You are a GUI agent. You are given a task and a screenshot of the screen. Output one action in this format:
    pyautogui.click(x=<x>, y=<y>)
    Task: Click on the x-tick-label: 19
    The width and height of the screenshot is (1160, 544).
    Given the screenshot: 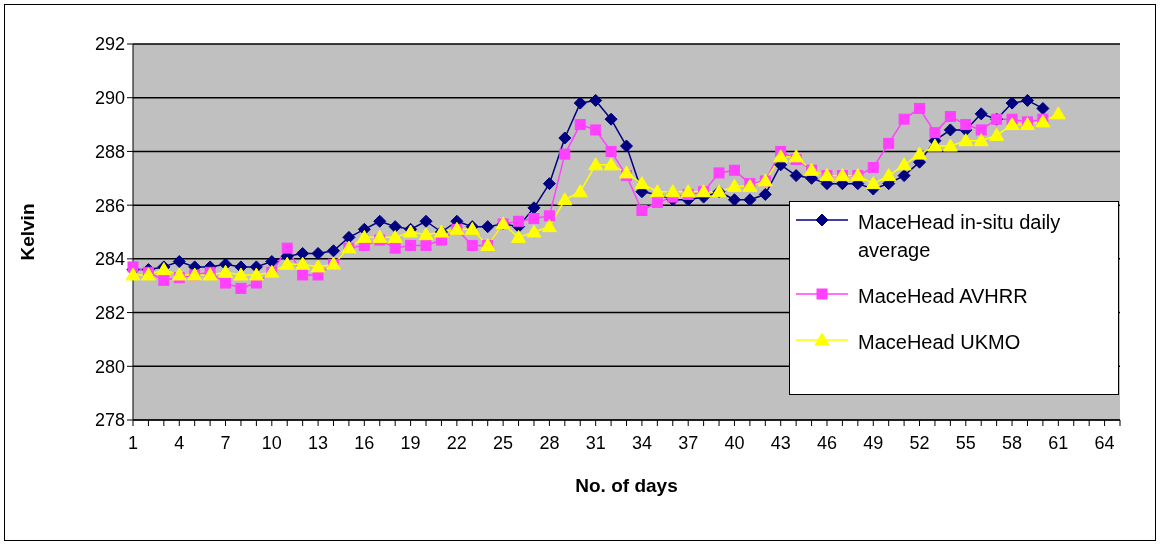 What is the action you would take?
    pyautogui.click(x=410, y=442)
    